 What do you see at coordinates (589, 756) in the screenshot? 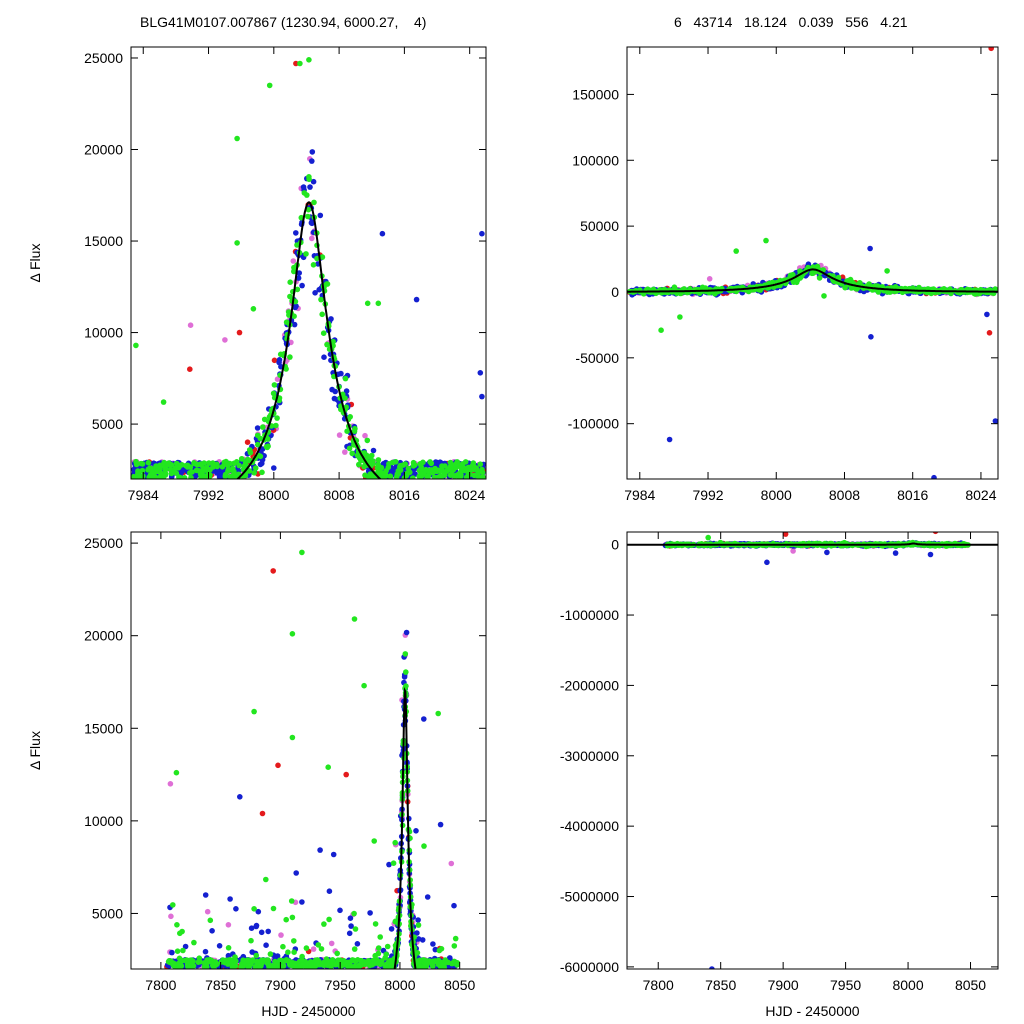
I see `y-tick-label: -3000000` at bounding box center [589, 756].